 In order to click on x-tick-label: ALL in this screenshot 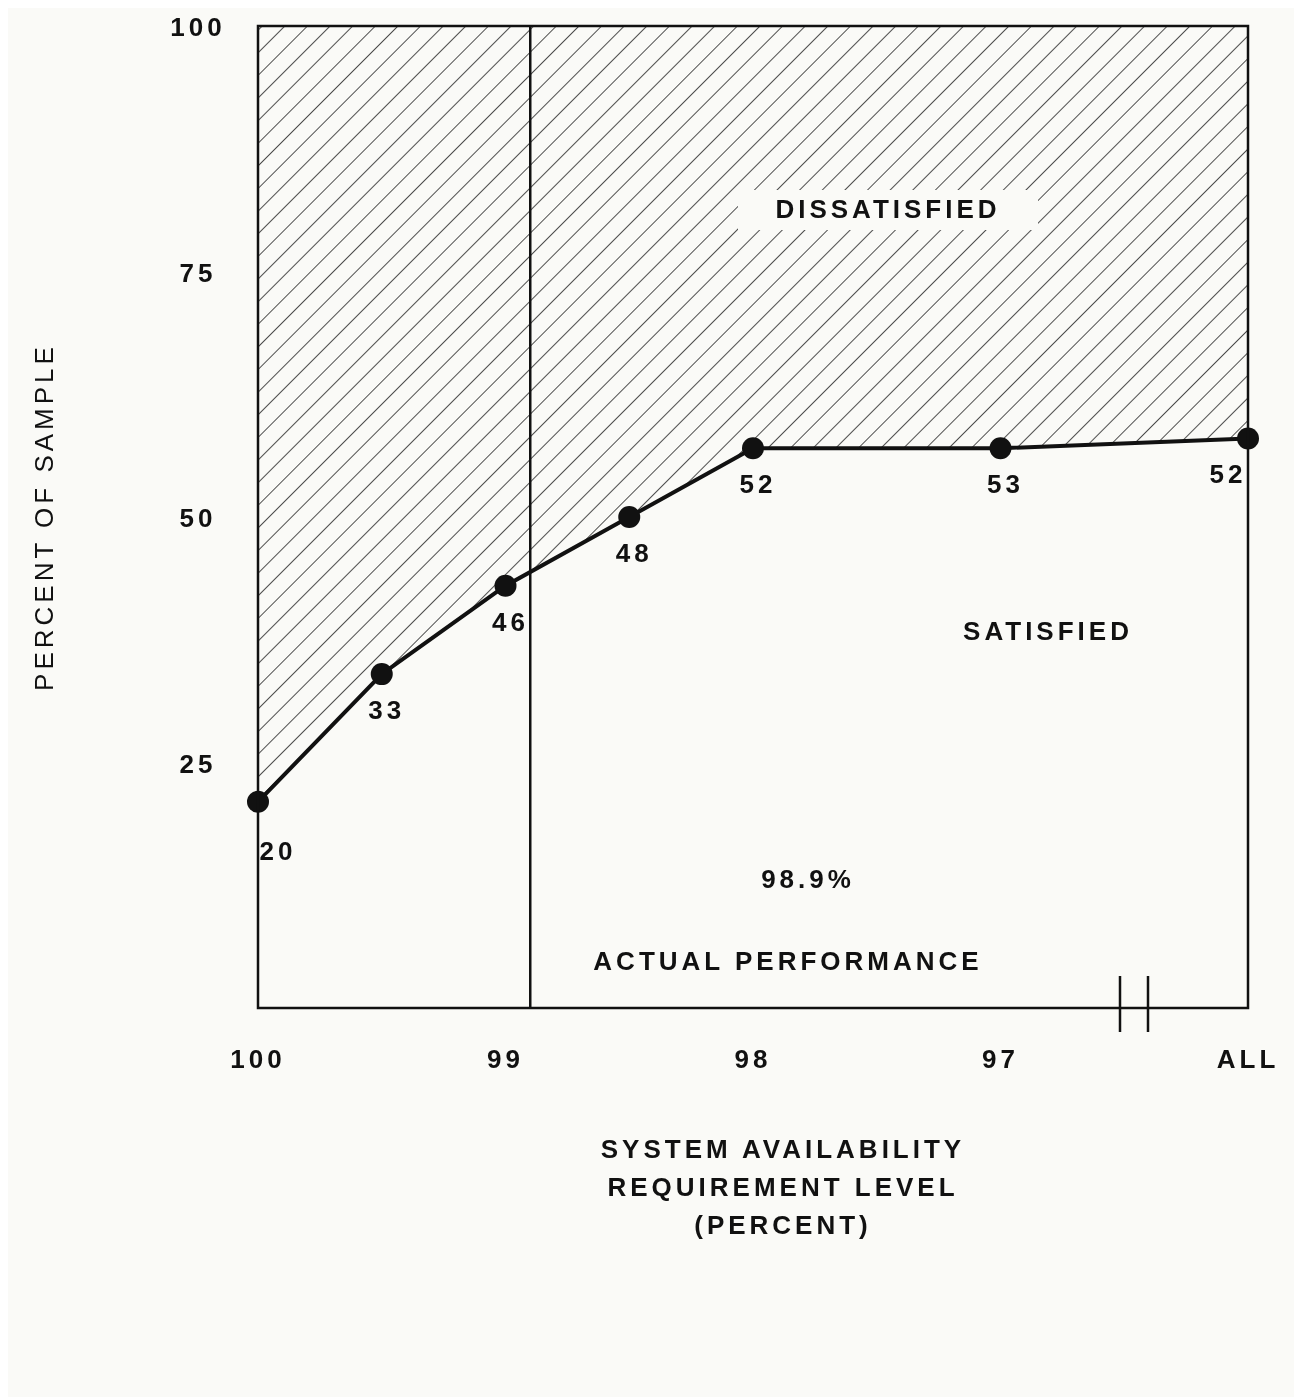, I will do `click(1248, 1059)`.